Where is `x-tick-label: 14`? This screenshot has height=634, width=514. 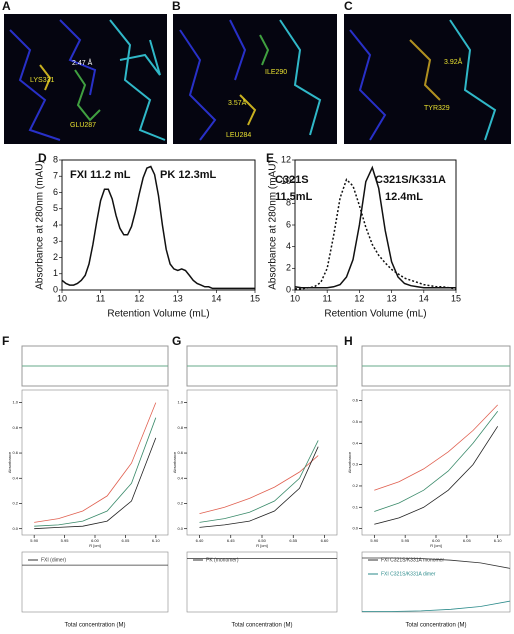 x-tick-label: 14 is located at coordinates (216, 299).